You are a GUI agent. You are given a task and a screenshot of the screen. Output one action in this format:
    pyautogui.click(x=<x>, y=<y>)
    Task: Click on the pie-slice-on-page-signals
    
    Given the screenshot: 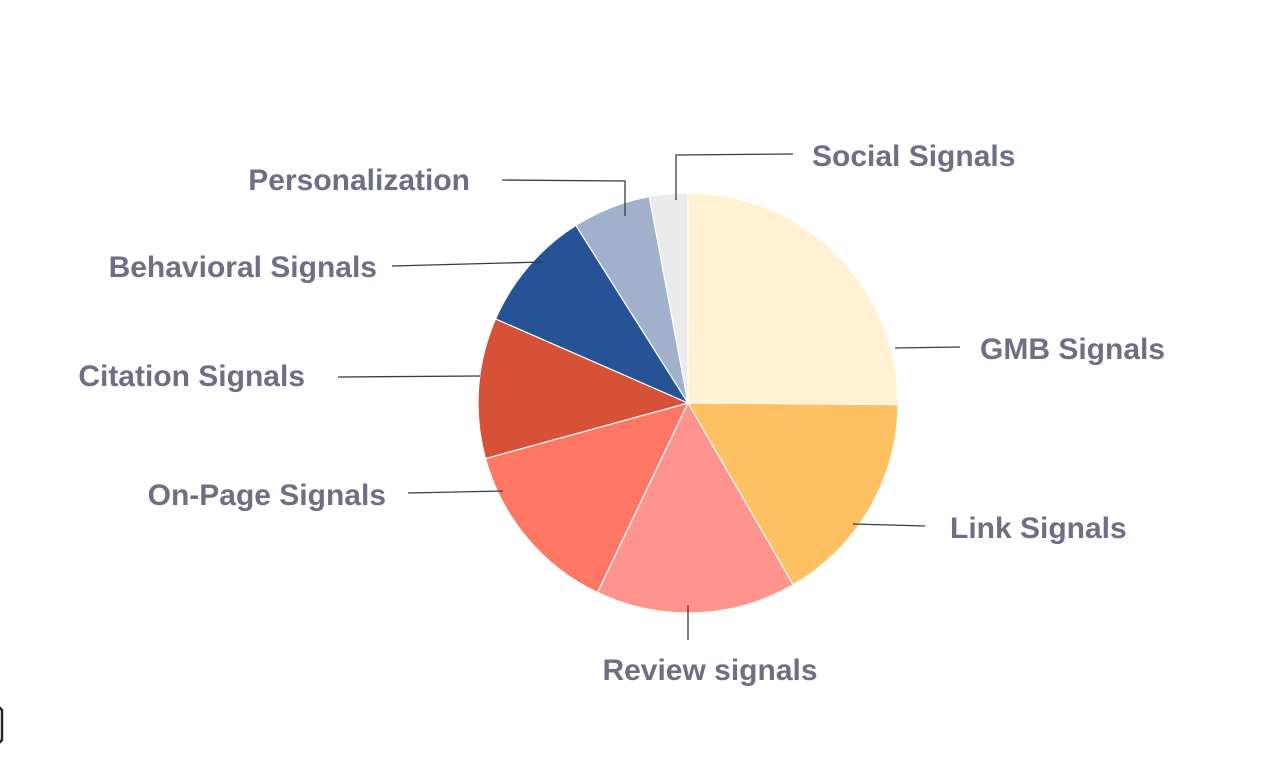 What is the action you would take?
    pyautogui.click(x=587, y=498)
    